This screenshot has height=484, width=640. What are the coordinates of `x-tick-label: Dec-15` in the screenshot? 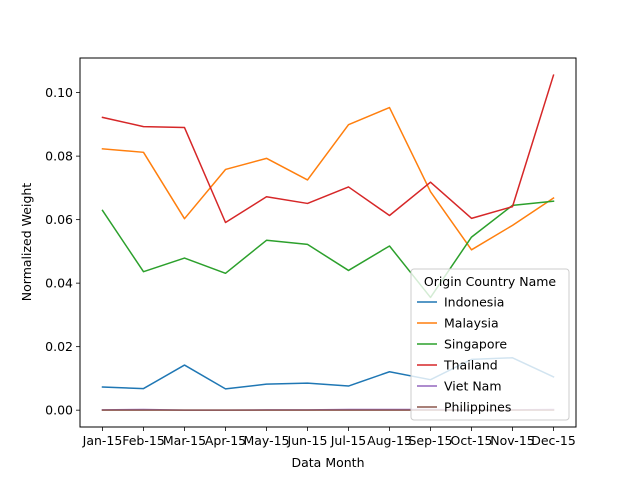 It's located at (553, 440).